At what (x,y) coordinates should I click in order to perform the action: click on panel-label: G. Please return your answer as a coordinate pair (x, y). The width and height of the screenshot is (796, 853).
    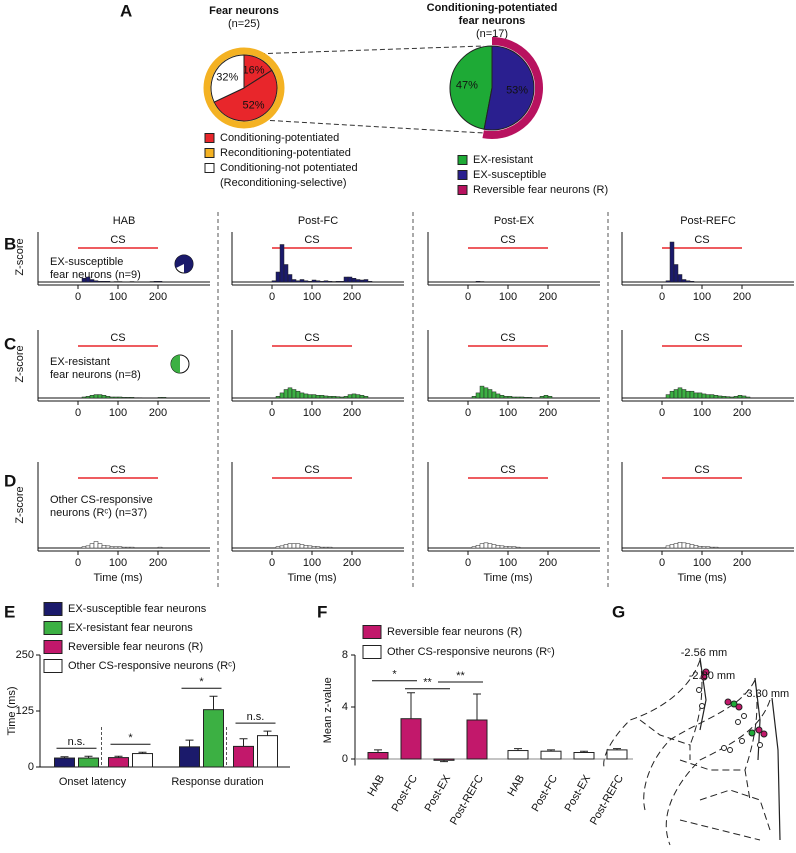
    Looking at the image, I should click on (618, 611).